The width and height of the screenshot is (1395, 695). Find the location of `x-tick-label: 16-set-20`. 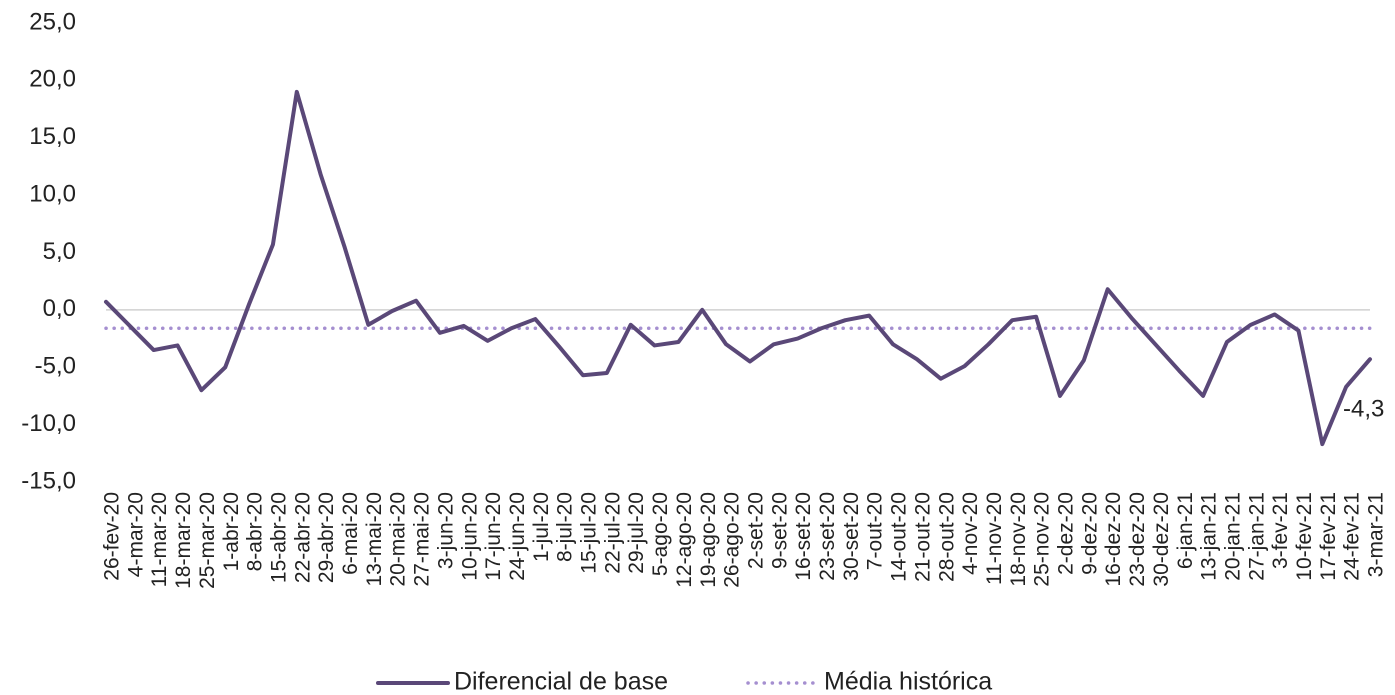

x-tick-label: 16-set-20 is located at coordinates (803, 536).